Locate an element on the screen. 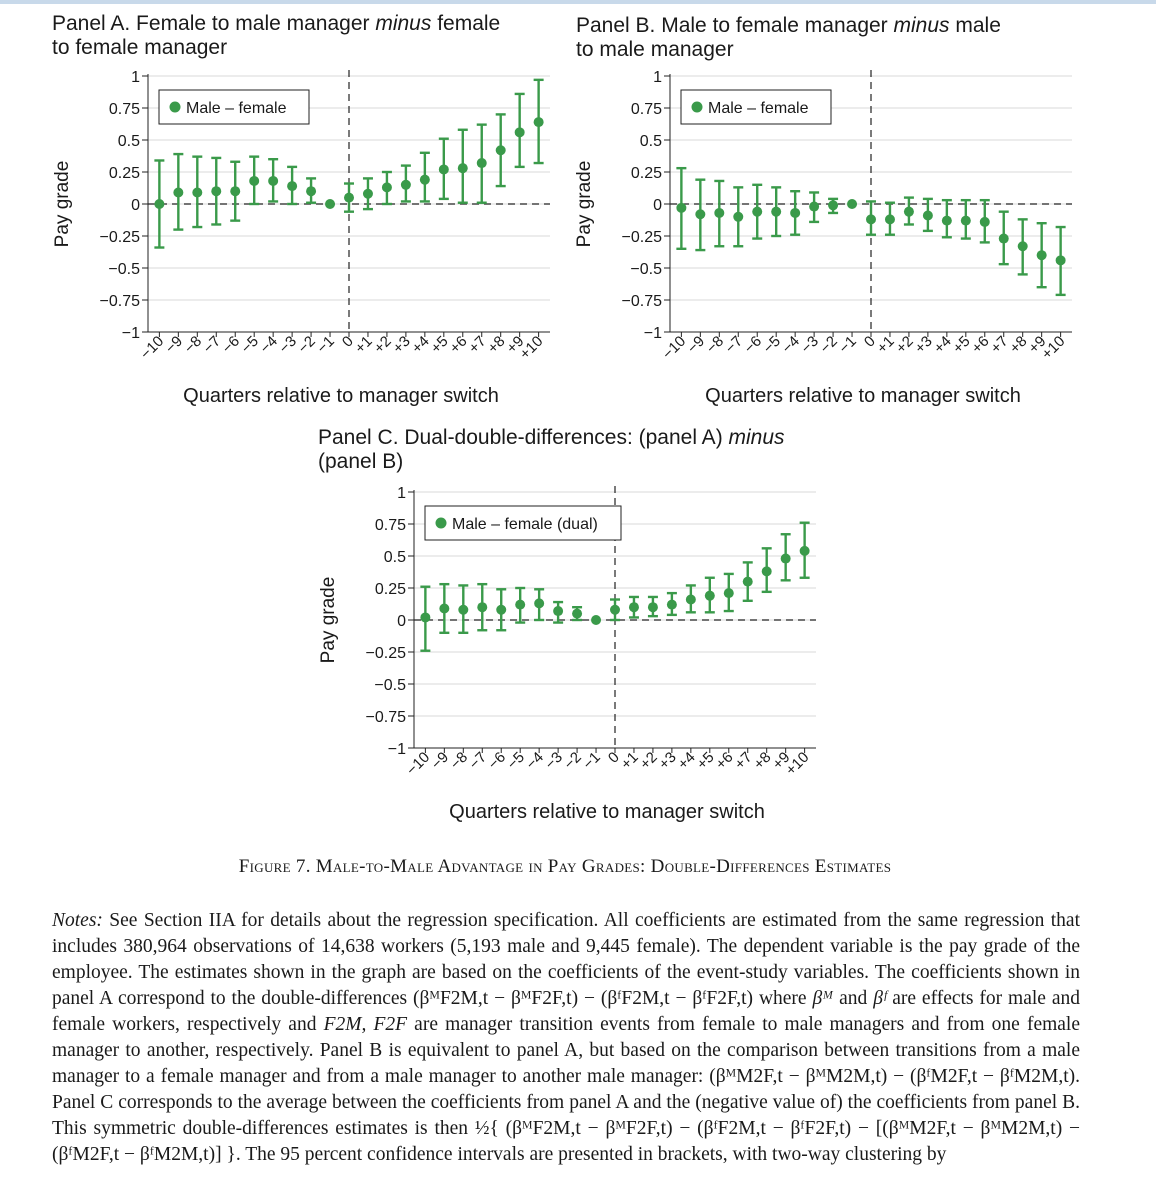  legend-label: Male – female is located at coordinates (758, 108).